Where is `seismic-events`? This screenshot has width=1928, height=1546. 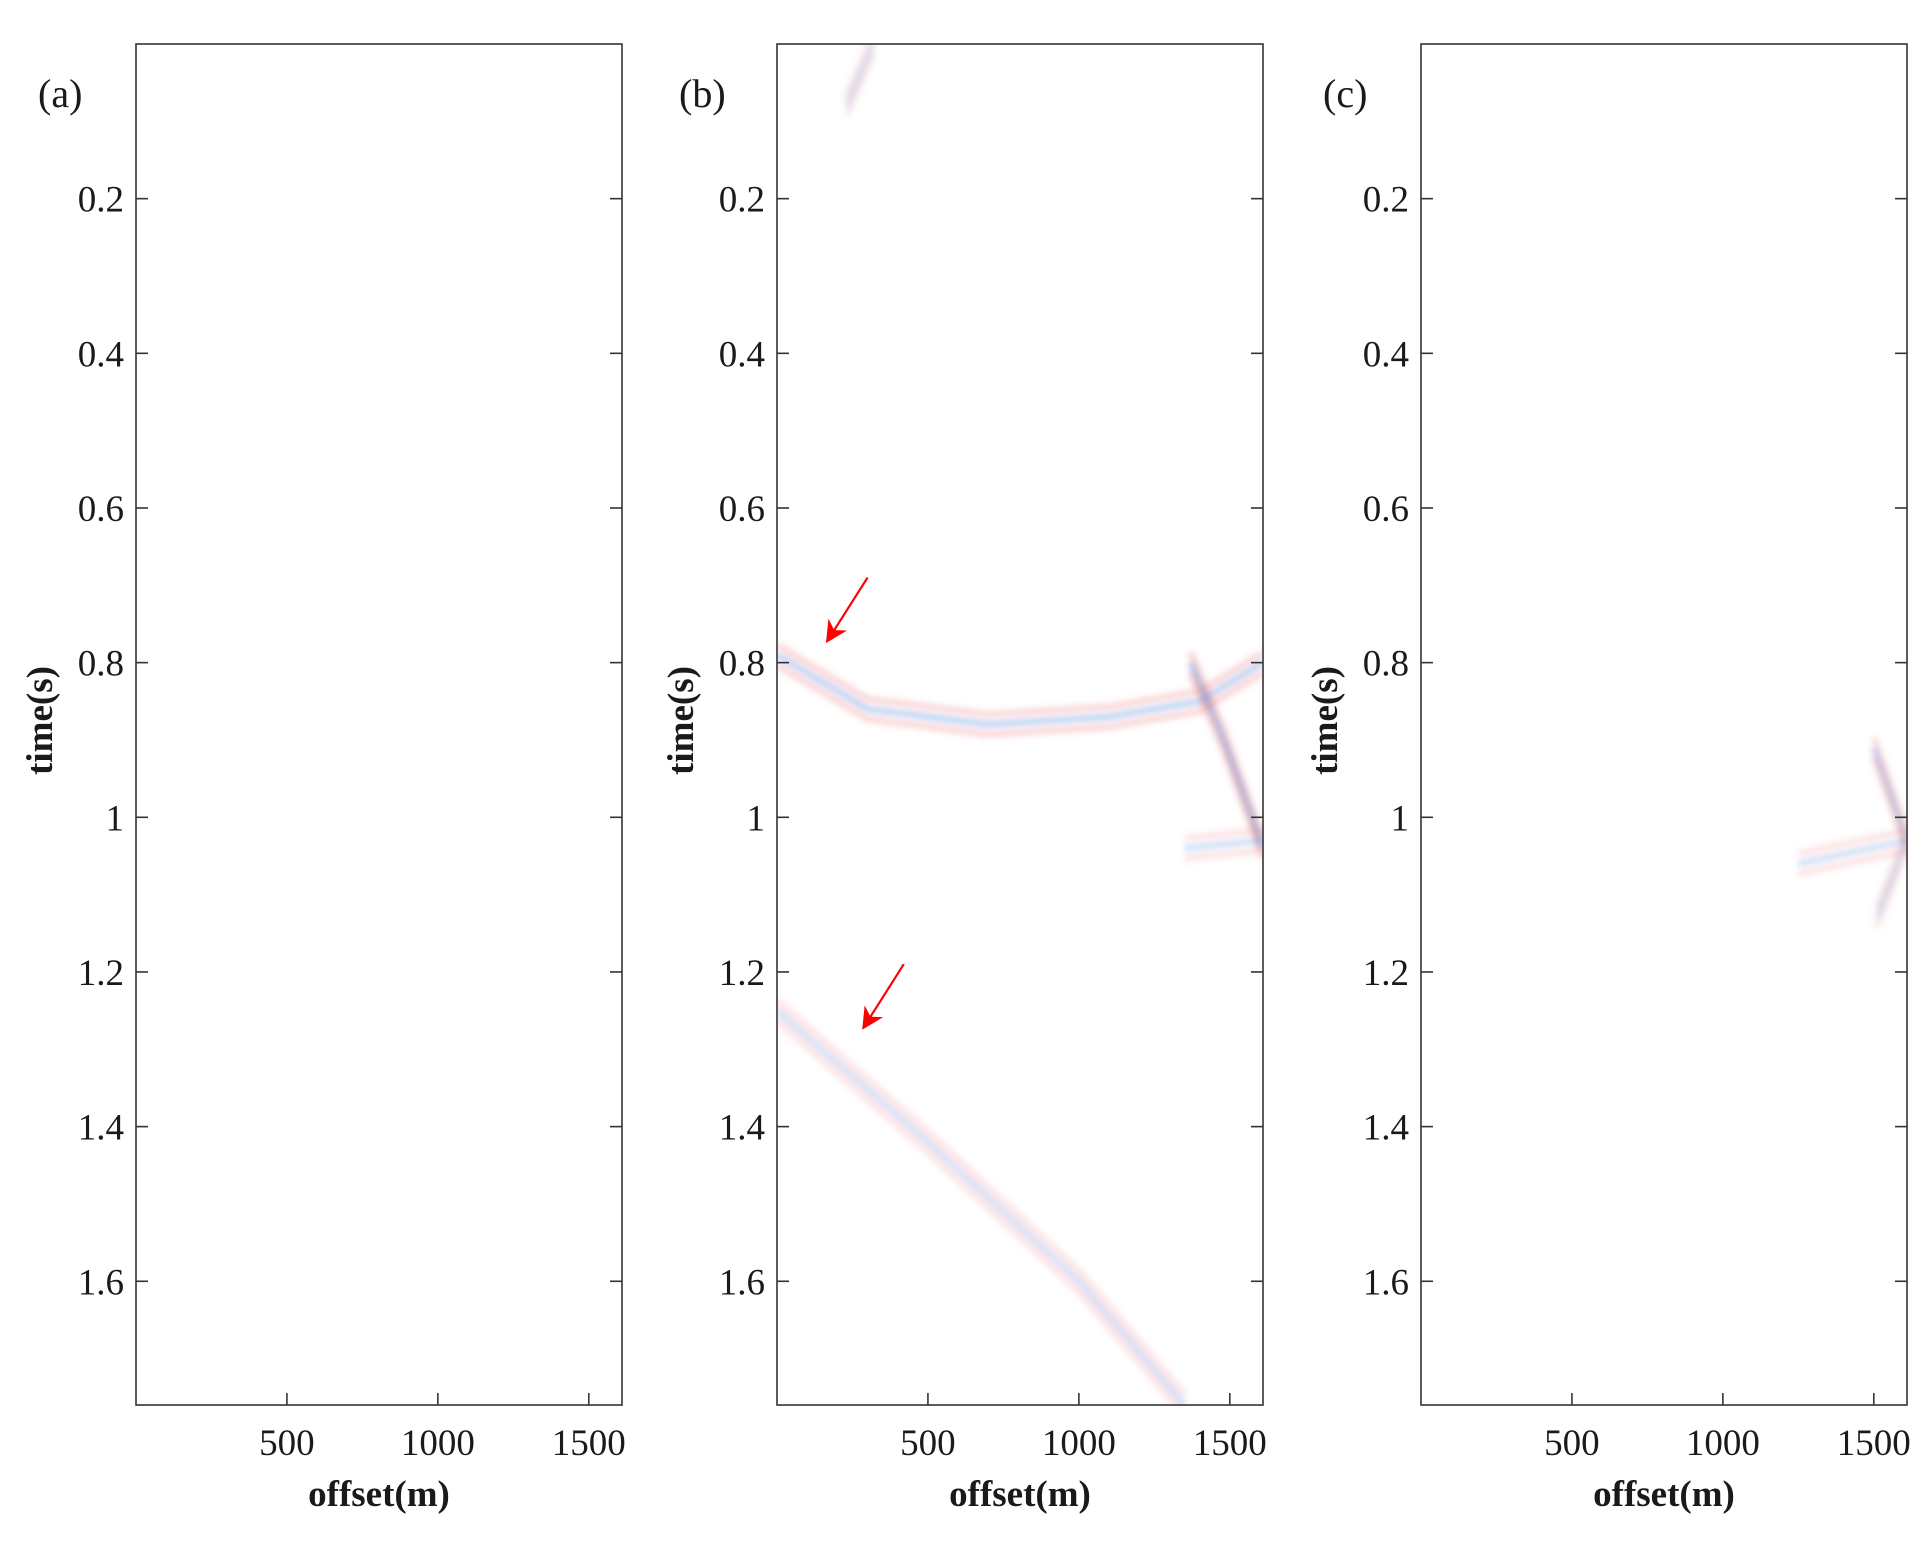 seismic-events is located at coordinates (1852, 833).